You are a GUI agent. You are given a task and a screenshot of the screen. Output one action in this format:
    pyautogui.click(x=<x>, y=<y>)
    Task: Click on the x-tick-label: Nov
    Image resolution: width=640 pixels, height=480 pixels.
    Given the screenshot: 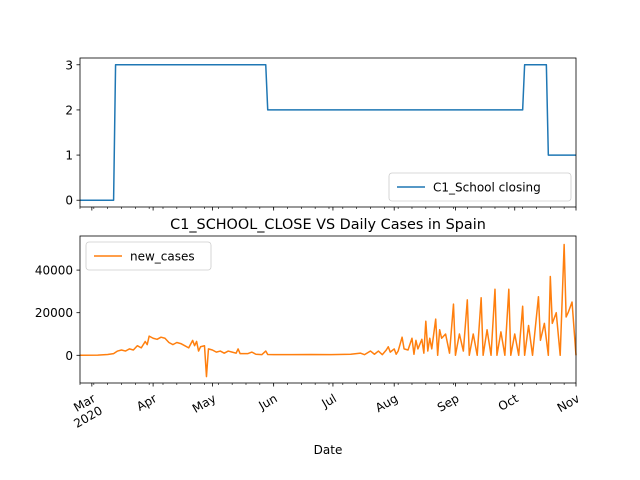 What is the action you would take?
    pyautogui.click(x=568, y=403)
    